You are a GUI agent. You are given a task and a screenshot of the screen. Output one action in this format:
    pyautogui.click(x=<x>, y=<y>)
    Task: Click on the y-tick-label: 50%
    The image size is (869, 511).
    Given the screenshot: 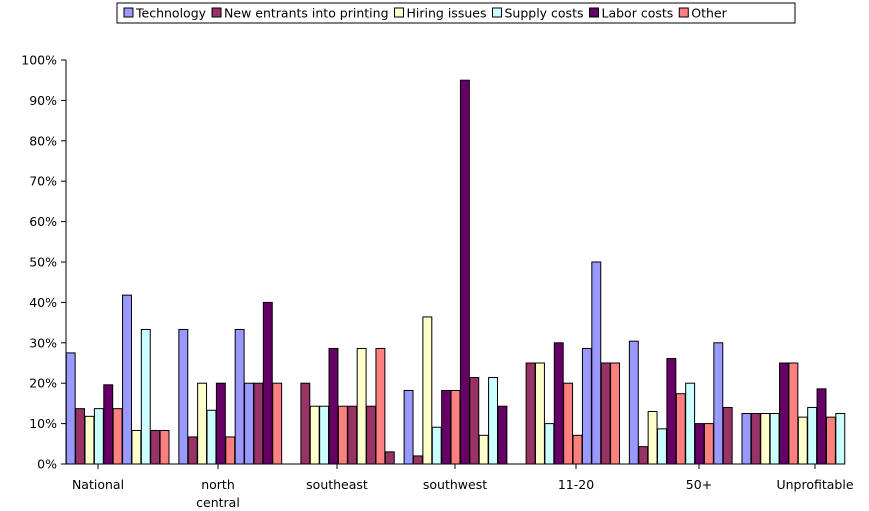 What is the action you would take?
    pyautogui.click(x=43, y=262)
    